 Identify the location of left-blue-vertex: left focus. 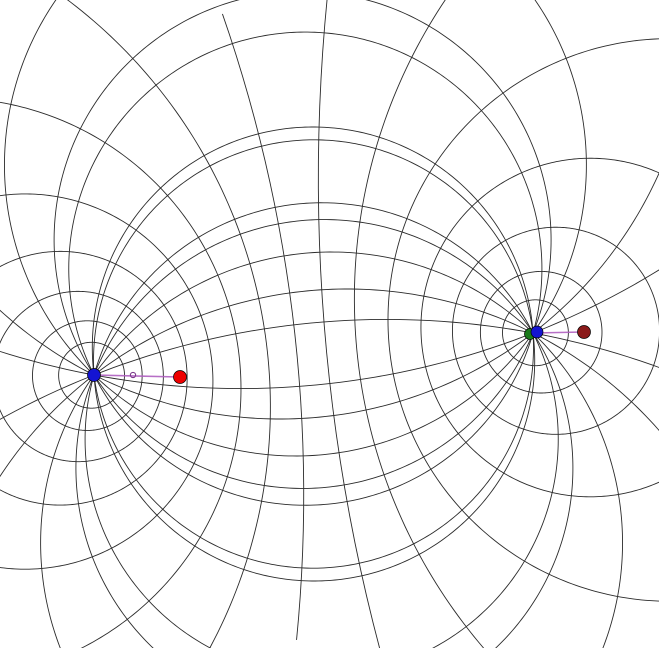
(94, 375).